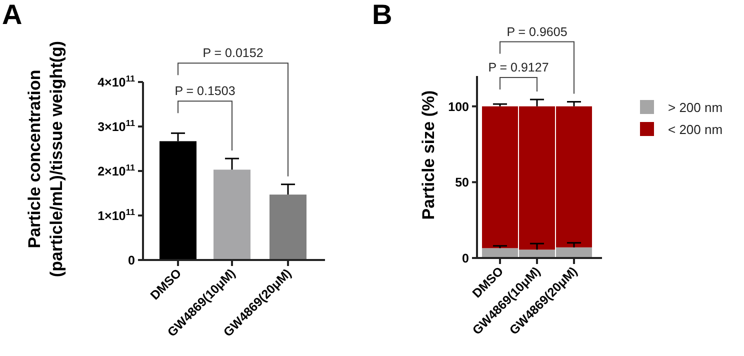 The width and height of the screenshot is (744, 356). Describe the element at coordinates (117, 82) in the screenshot. I see `y-tick-label: 4×10$^{11}$` at that location.